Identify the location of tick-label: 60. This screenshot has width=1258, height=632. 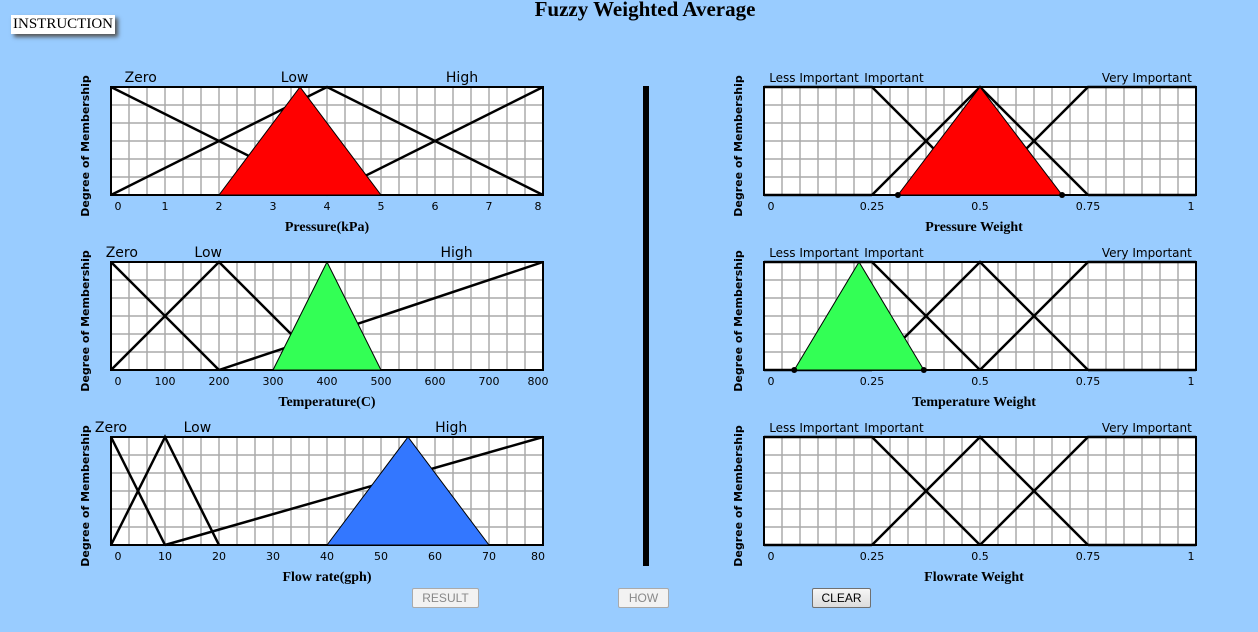
(435, 556).